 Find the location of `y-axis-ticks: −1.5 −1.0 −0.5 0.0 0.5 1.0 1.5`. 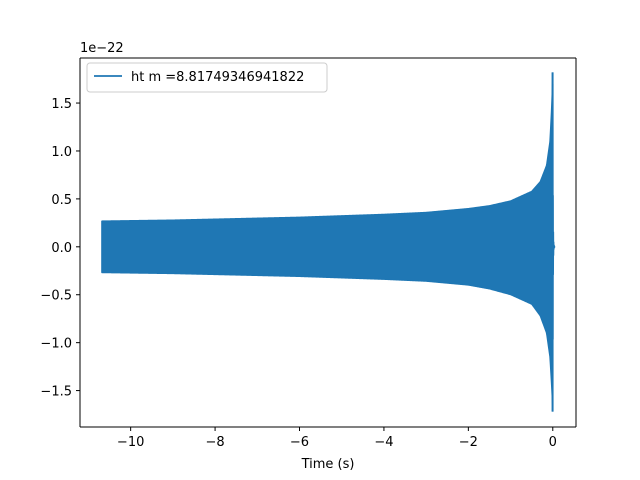

y-axis-ticks: −1.5 −1.0 −0.5 0.0 0.5 1.0 1.5 is located at coordinates (60, 248).